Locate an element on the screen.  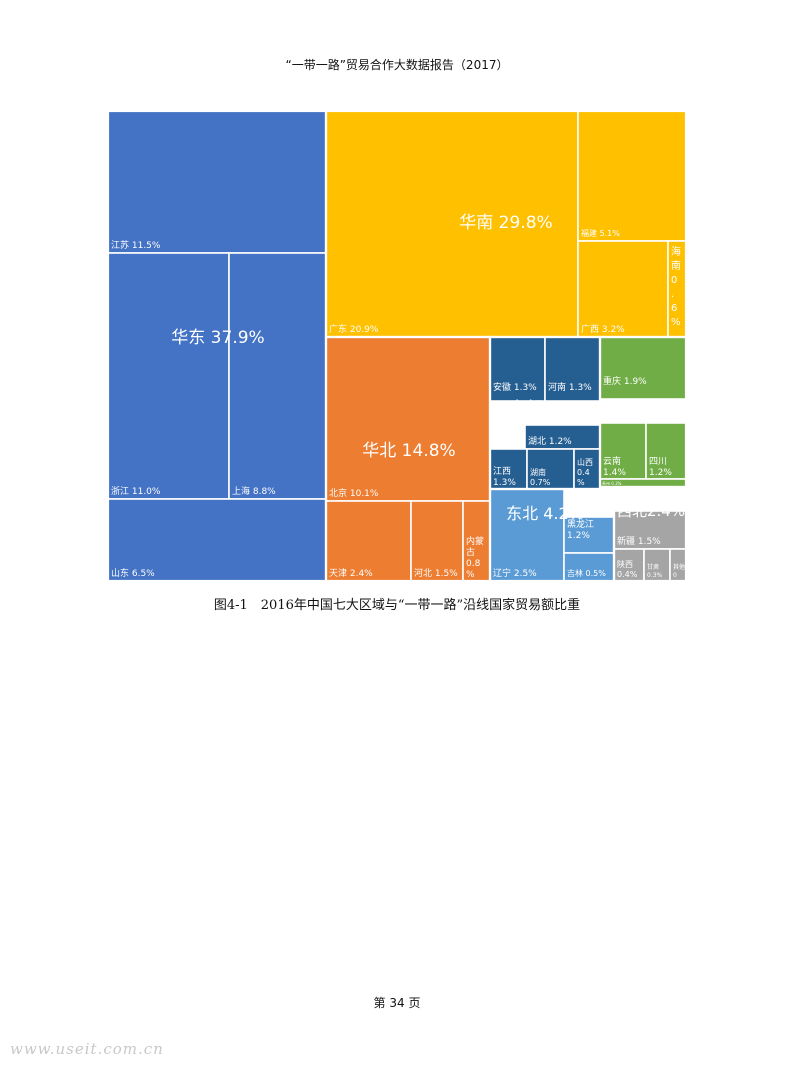
treemap-label-华南-福建: 福建 5.1% is located at coordinates (600, 233).